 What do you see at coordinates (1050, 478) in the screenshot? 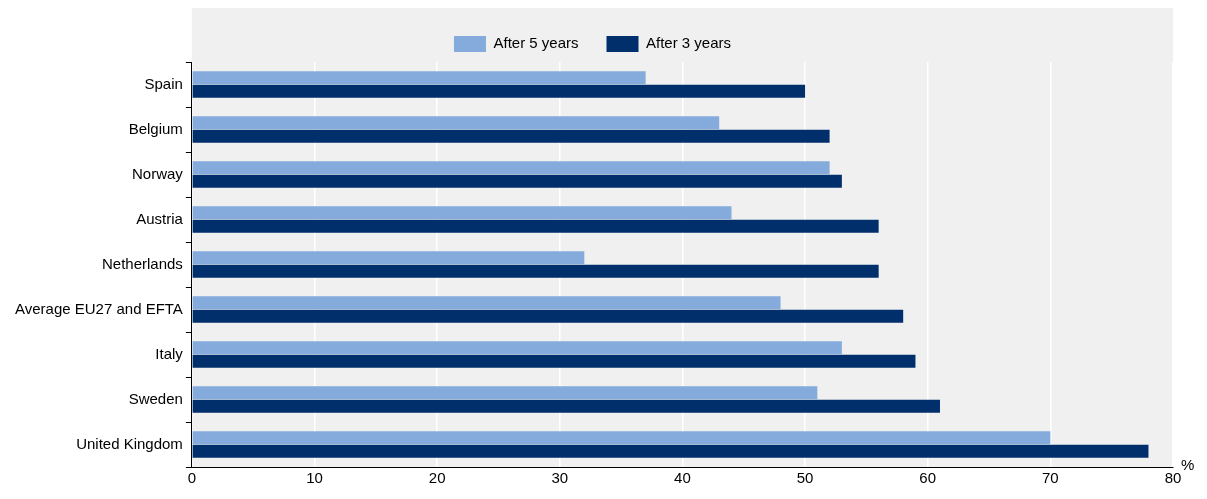
I see `x-tick-label: 70` at bounding box center [1050, 478].